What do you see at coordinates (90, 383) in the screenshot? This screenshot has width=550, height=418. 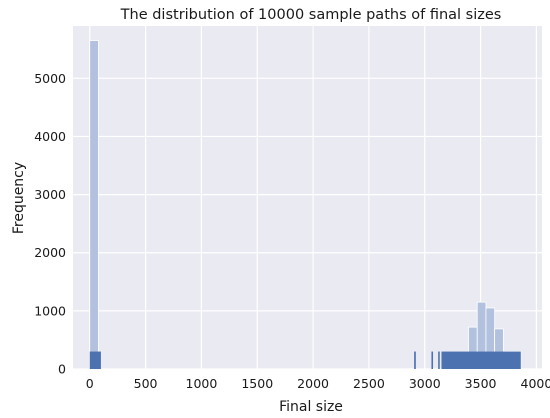 I see `x-tick-label: 0` at bounding box center [90, 383].